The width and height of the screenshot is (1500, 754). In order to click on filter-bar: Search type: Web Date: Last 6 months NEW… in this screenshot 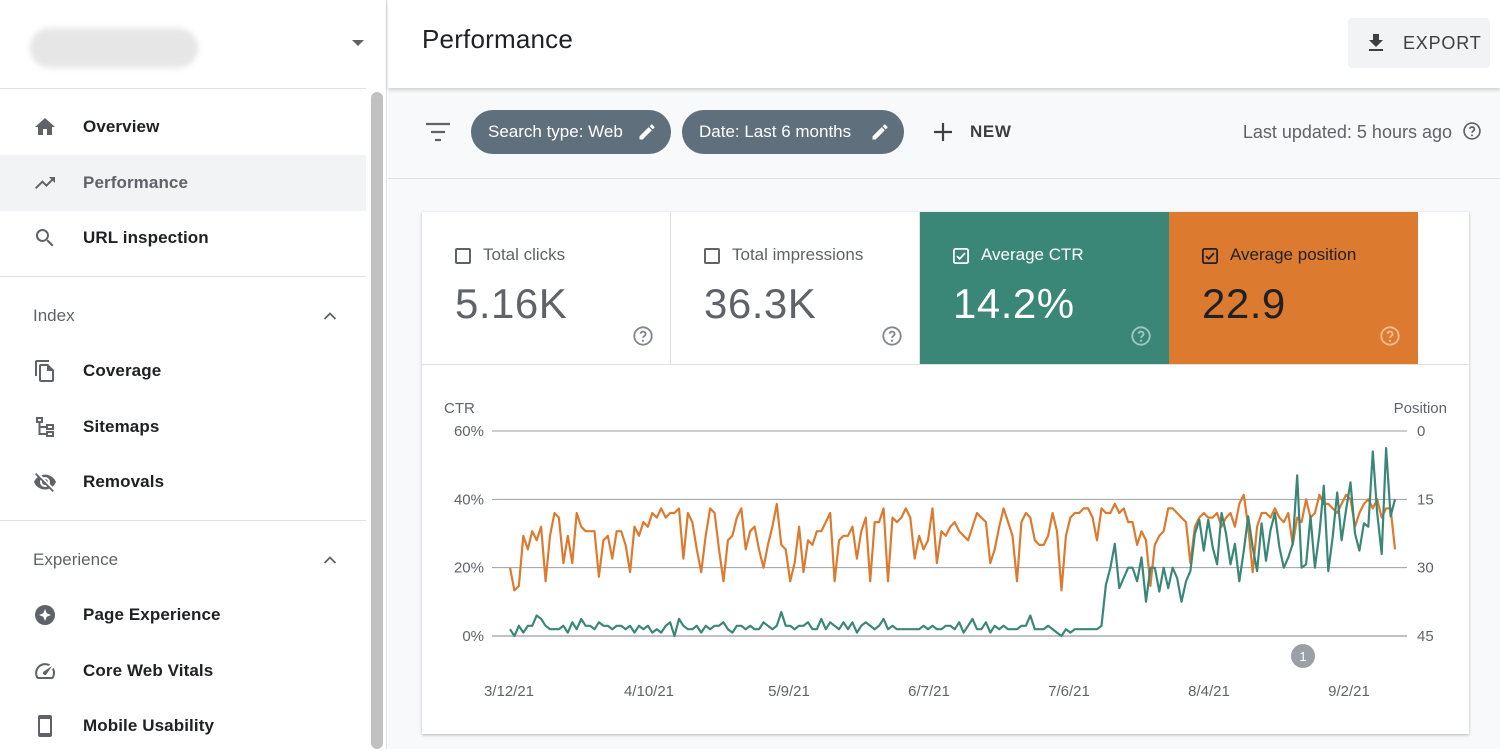, I will do `click(944, 133)`.